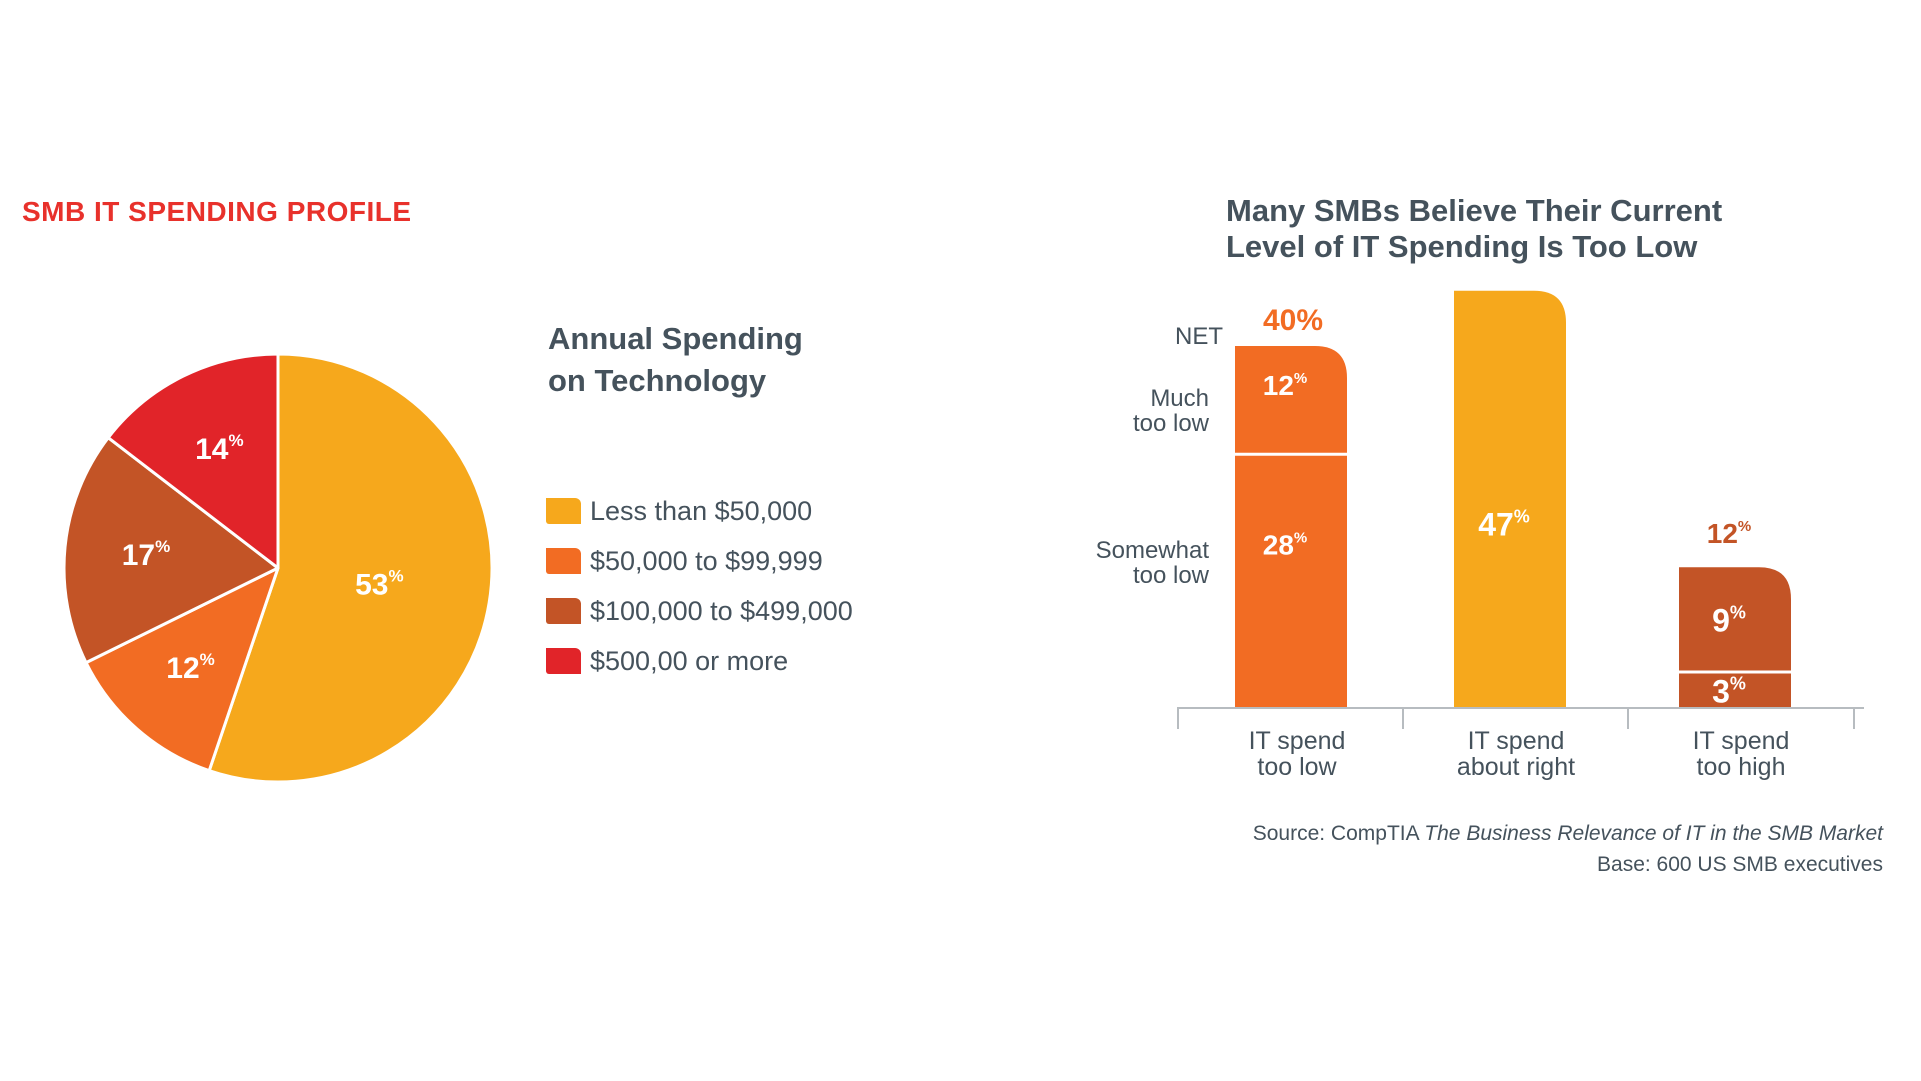  What do you see at coordinates (675, 338) in the screenshot?
I see `legend-title-line1: Annual Spending` at bounding box center [675, 338].